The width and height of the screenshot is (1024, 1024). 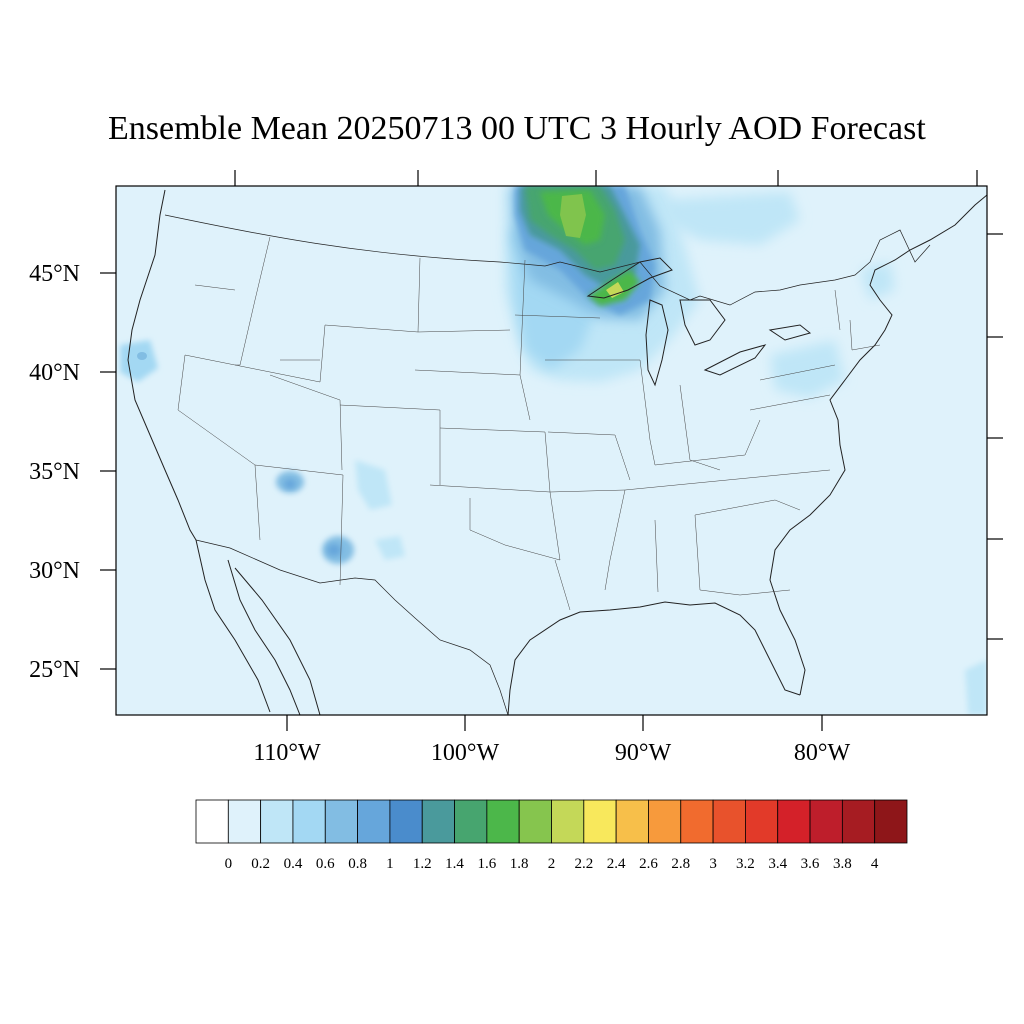 What do you see at coordinates (643, 753) in the screenshot?
I see `lon-label: 90°W` at bounding box center [643, 753].